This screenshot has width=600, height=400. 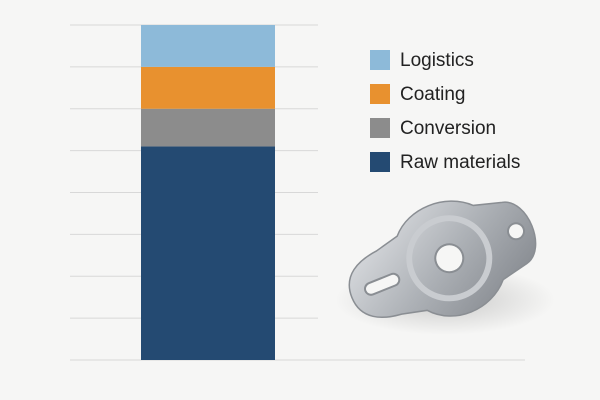 I want to click on legend-label: Raw materials, so click(x=460, y=162).